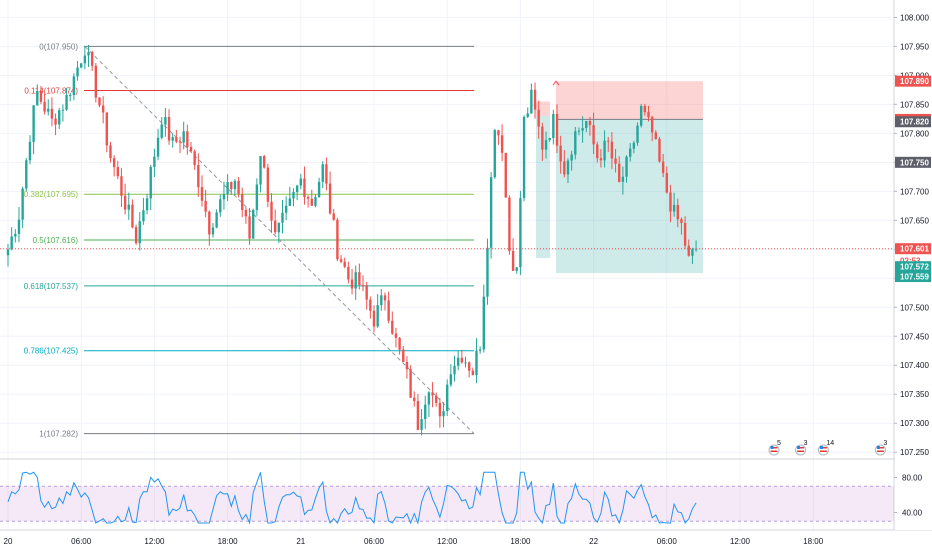 The height and width of the screenshot is (550, 932). I want to click on event-count: 3, so click(885, 443).